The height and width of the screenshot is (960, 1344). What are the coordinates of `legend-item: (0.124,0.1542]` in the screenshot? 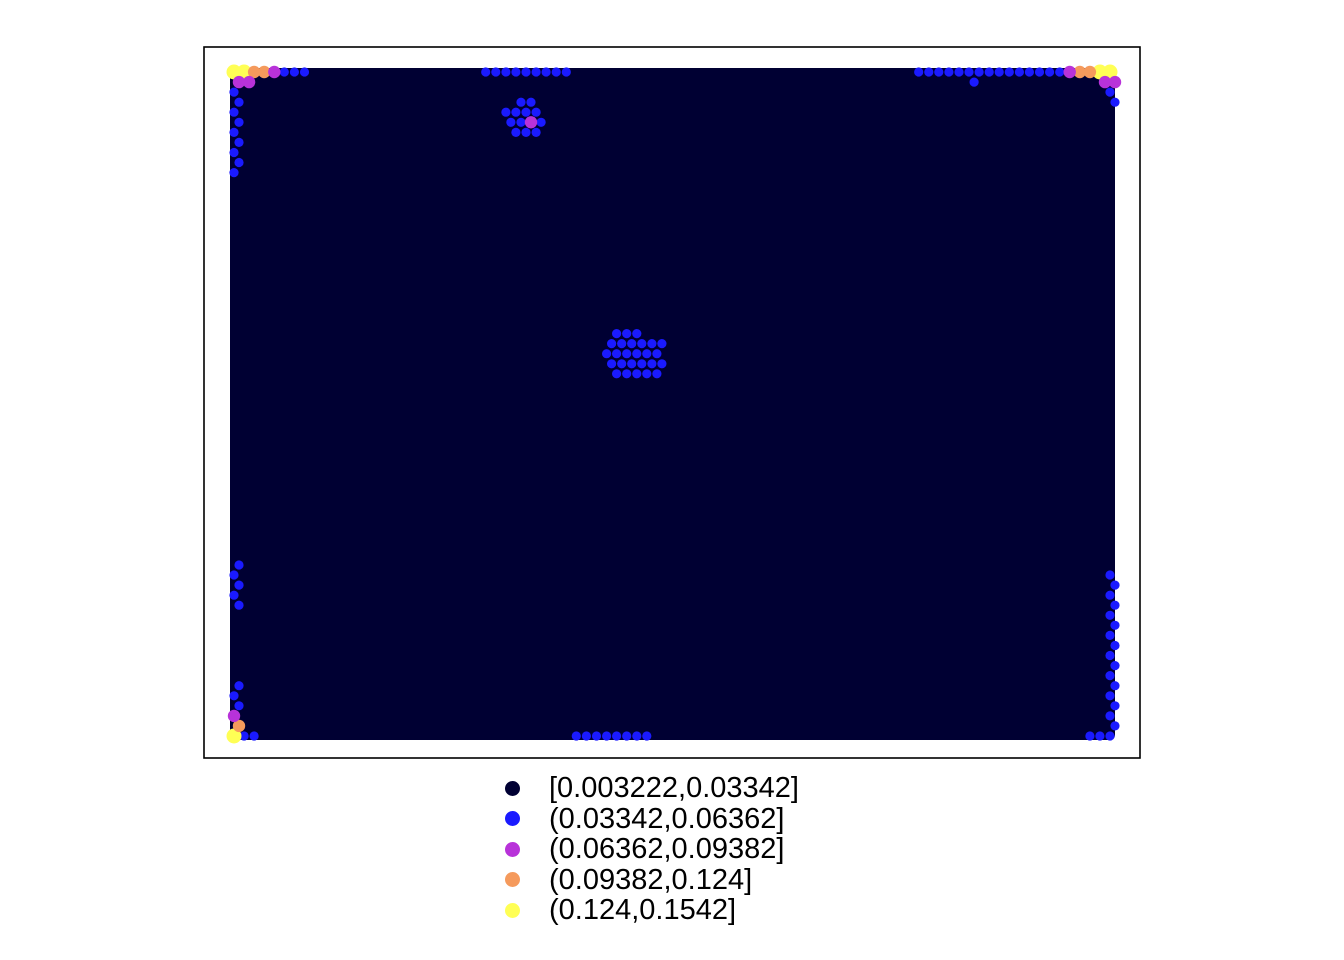 It's located at (652, 910).